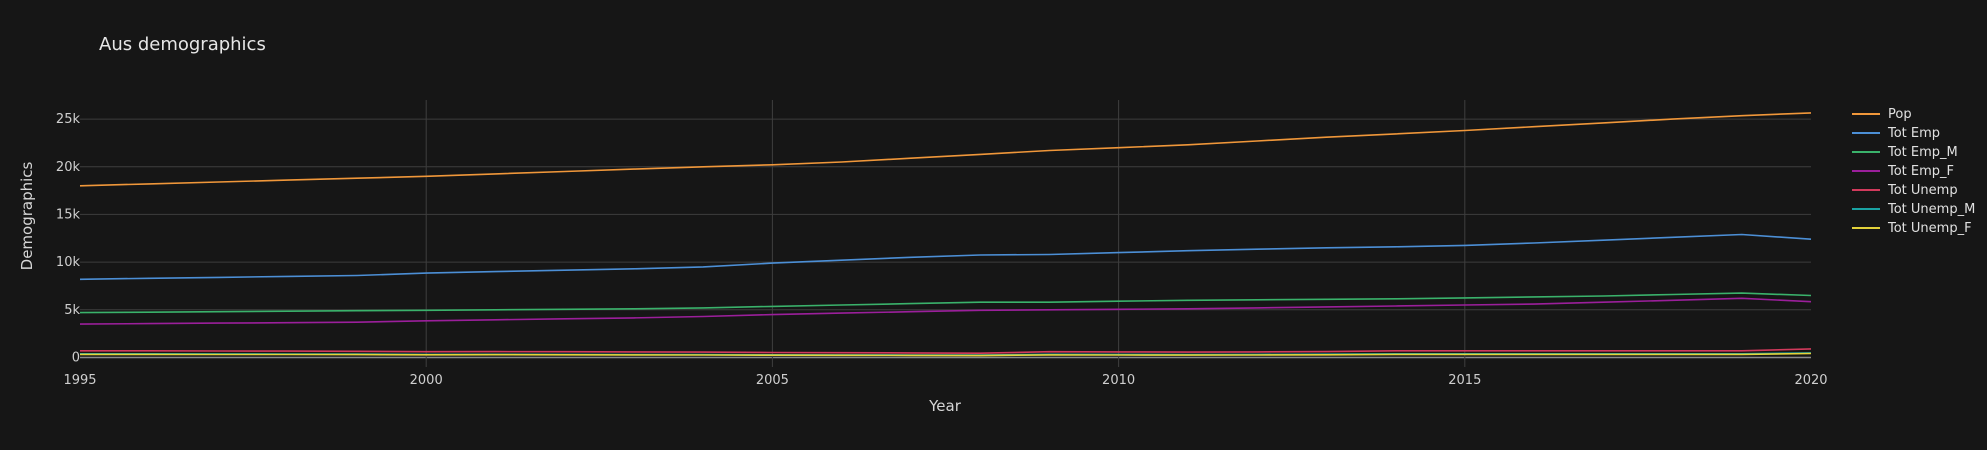  Describe the element at coordinates (76, 357) in the screenshot. I see `y-tick-label: 0` at that location.